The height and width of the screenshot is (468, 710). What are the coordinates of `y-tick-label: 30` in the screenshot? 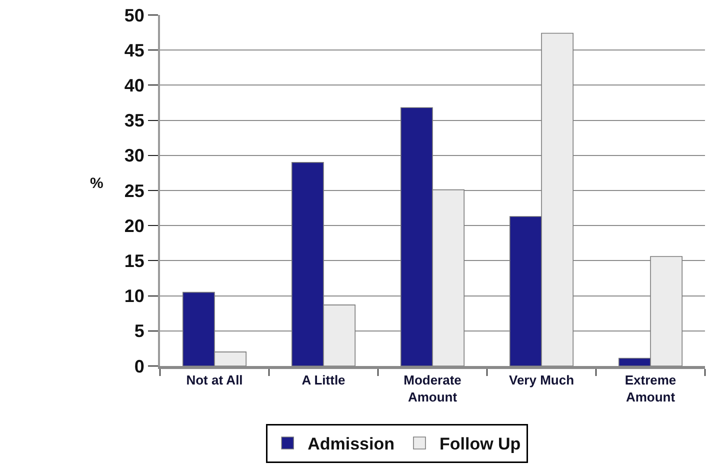 It's located at (134, 156).